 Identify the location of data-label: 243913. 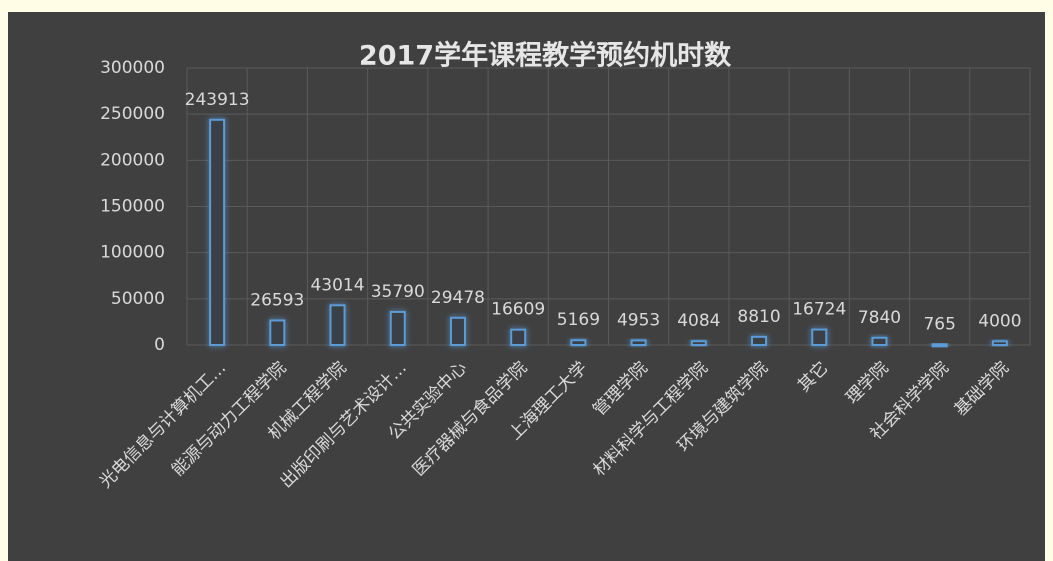
(217, 100).